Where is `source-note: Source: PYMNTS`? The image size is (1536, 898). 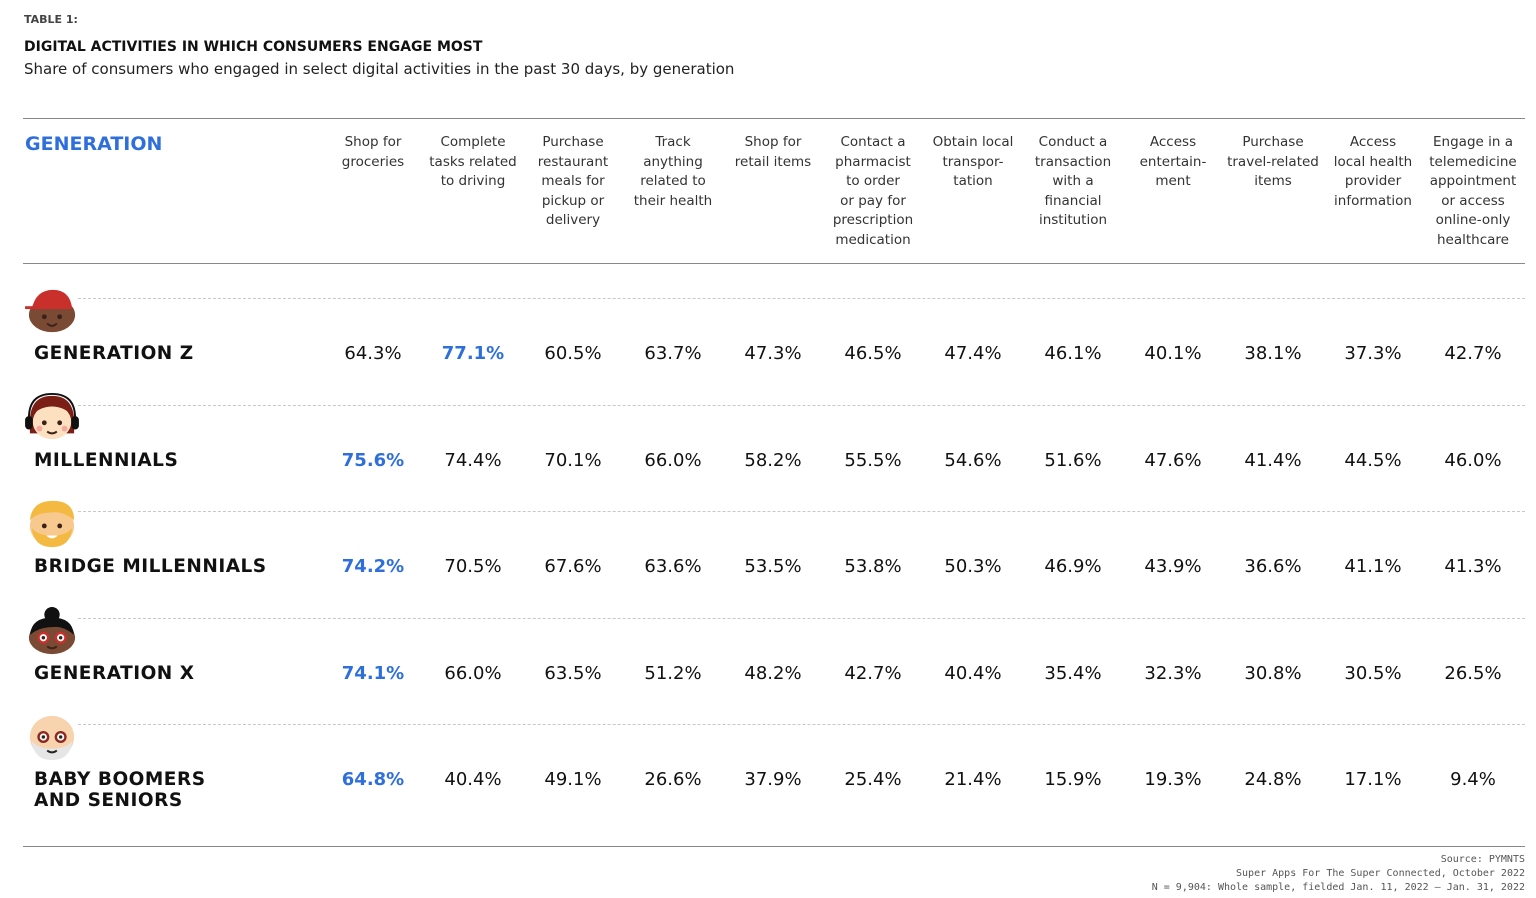 source-note: Source: PYMNTS is located at coordinates (1482, 859).